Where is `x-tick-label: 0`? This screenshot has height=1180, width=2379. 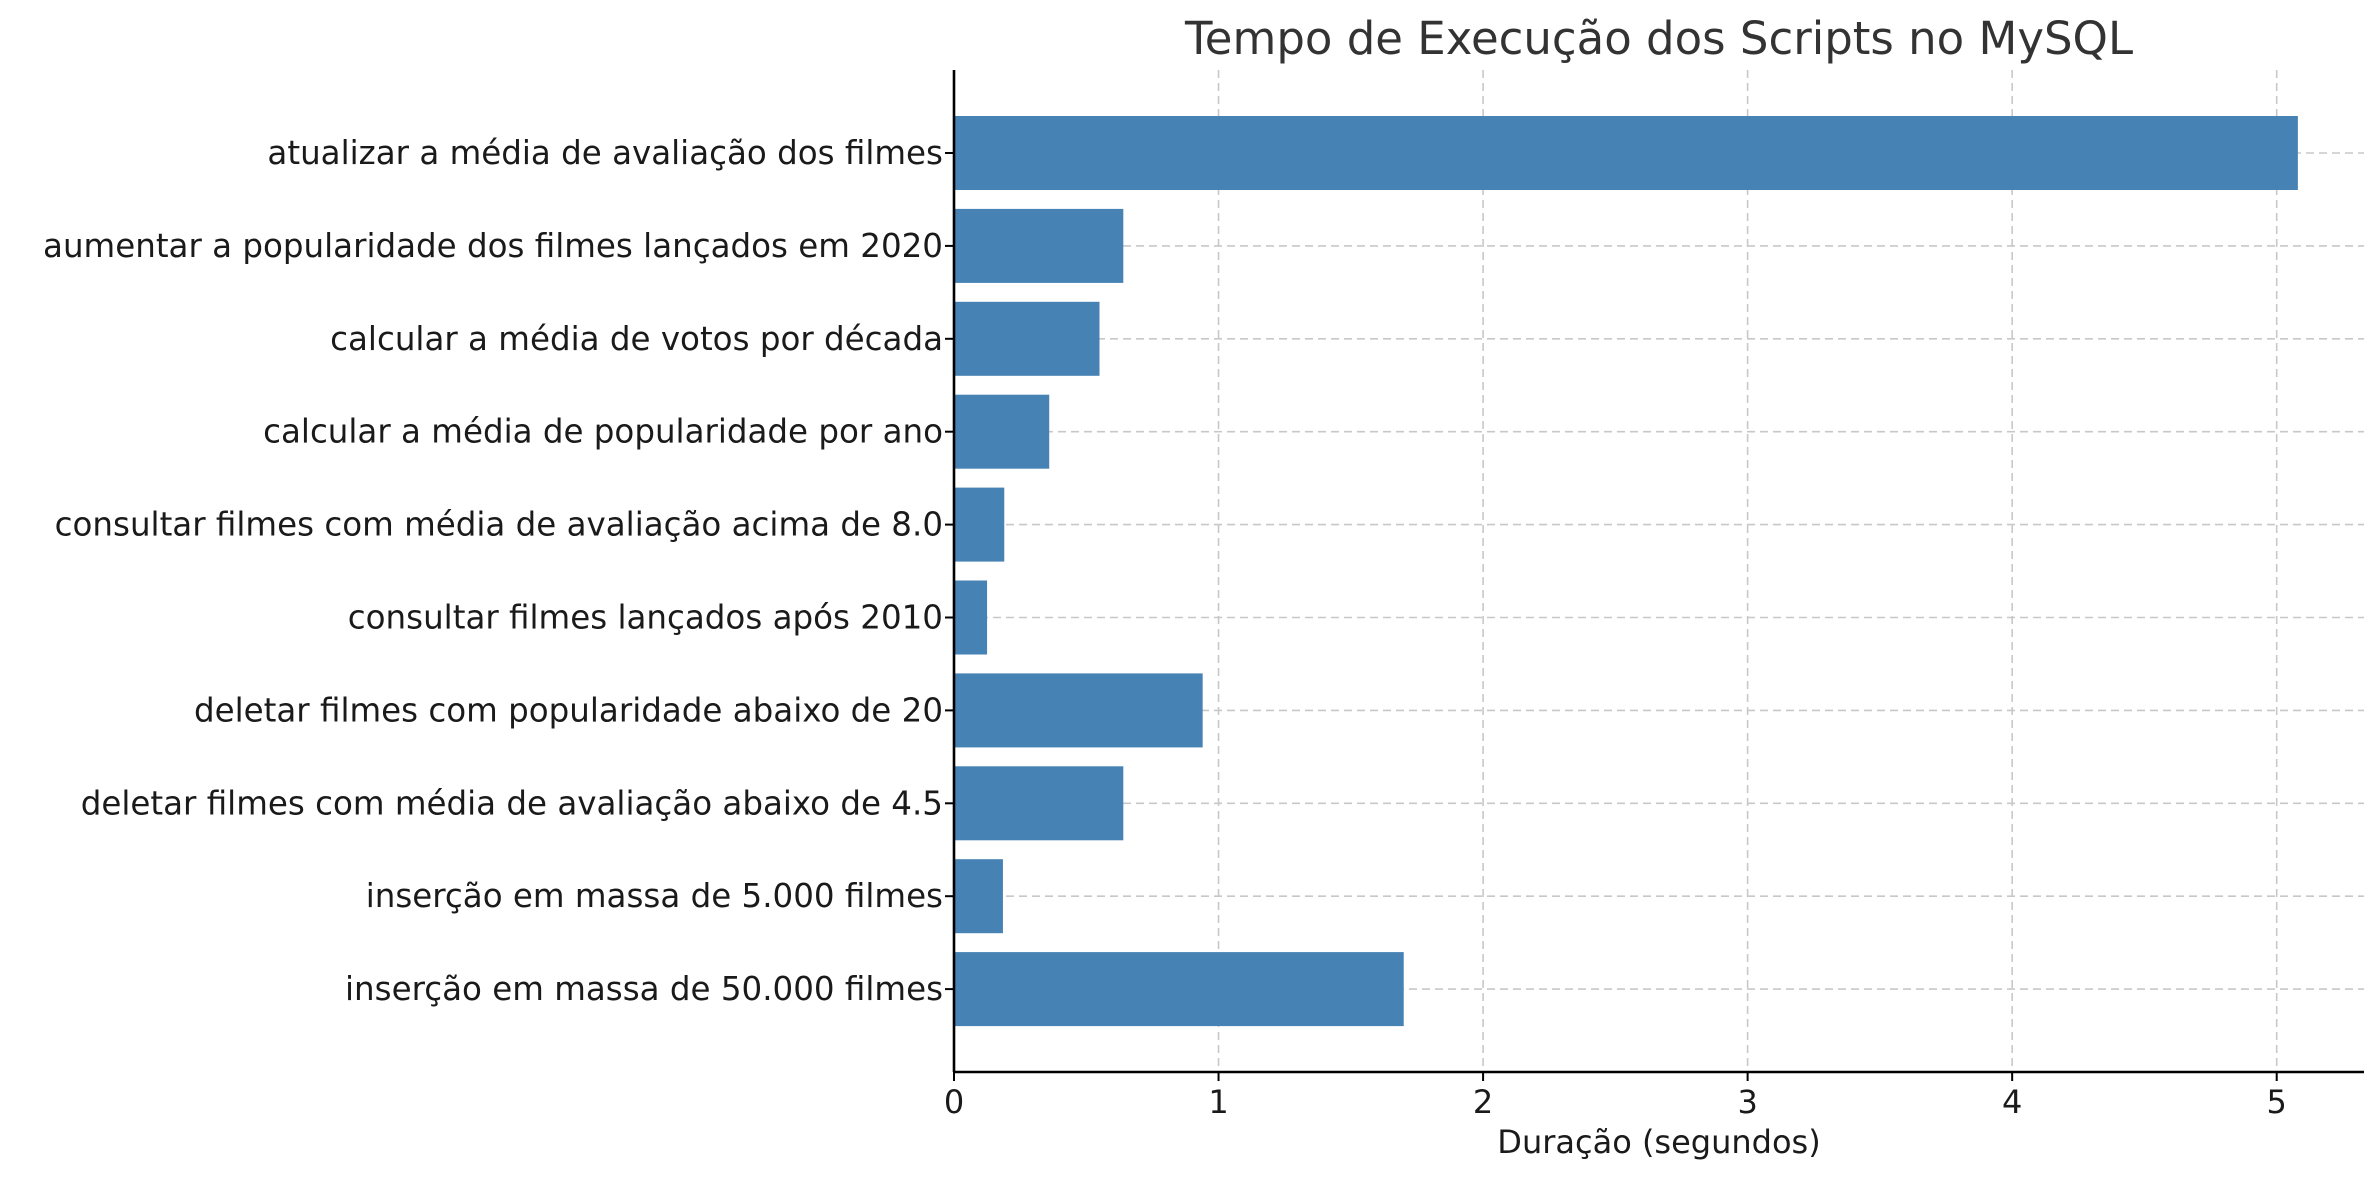
x-tick-label: 0 is located at coordinates (954, 1102).